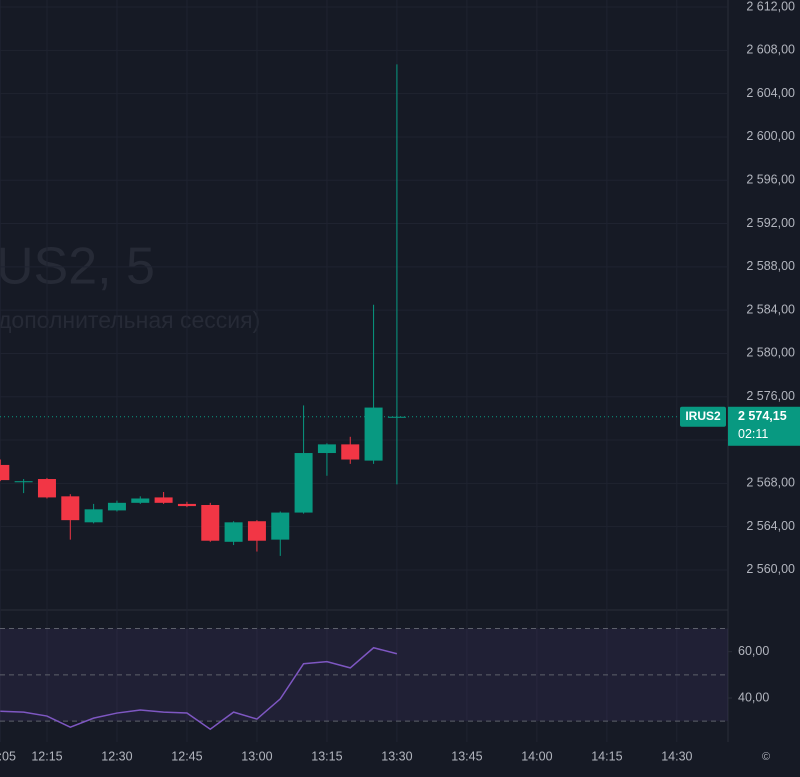  Describe the element at coordinates (676, 756) in the screenshot. I see `x-tick-label: 14:30` at that location.